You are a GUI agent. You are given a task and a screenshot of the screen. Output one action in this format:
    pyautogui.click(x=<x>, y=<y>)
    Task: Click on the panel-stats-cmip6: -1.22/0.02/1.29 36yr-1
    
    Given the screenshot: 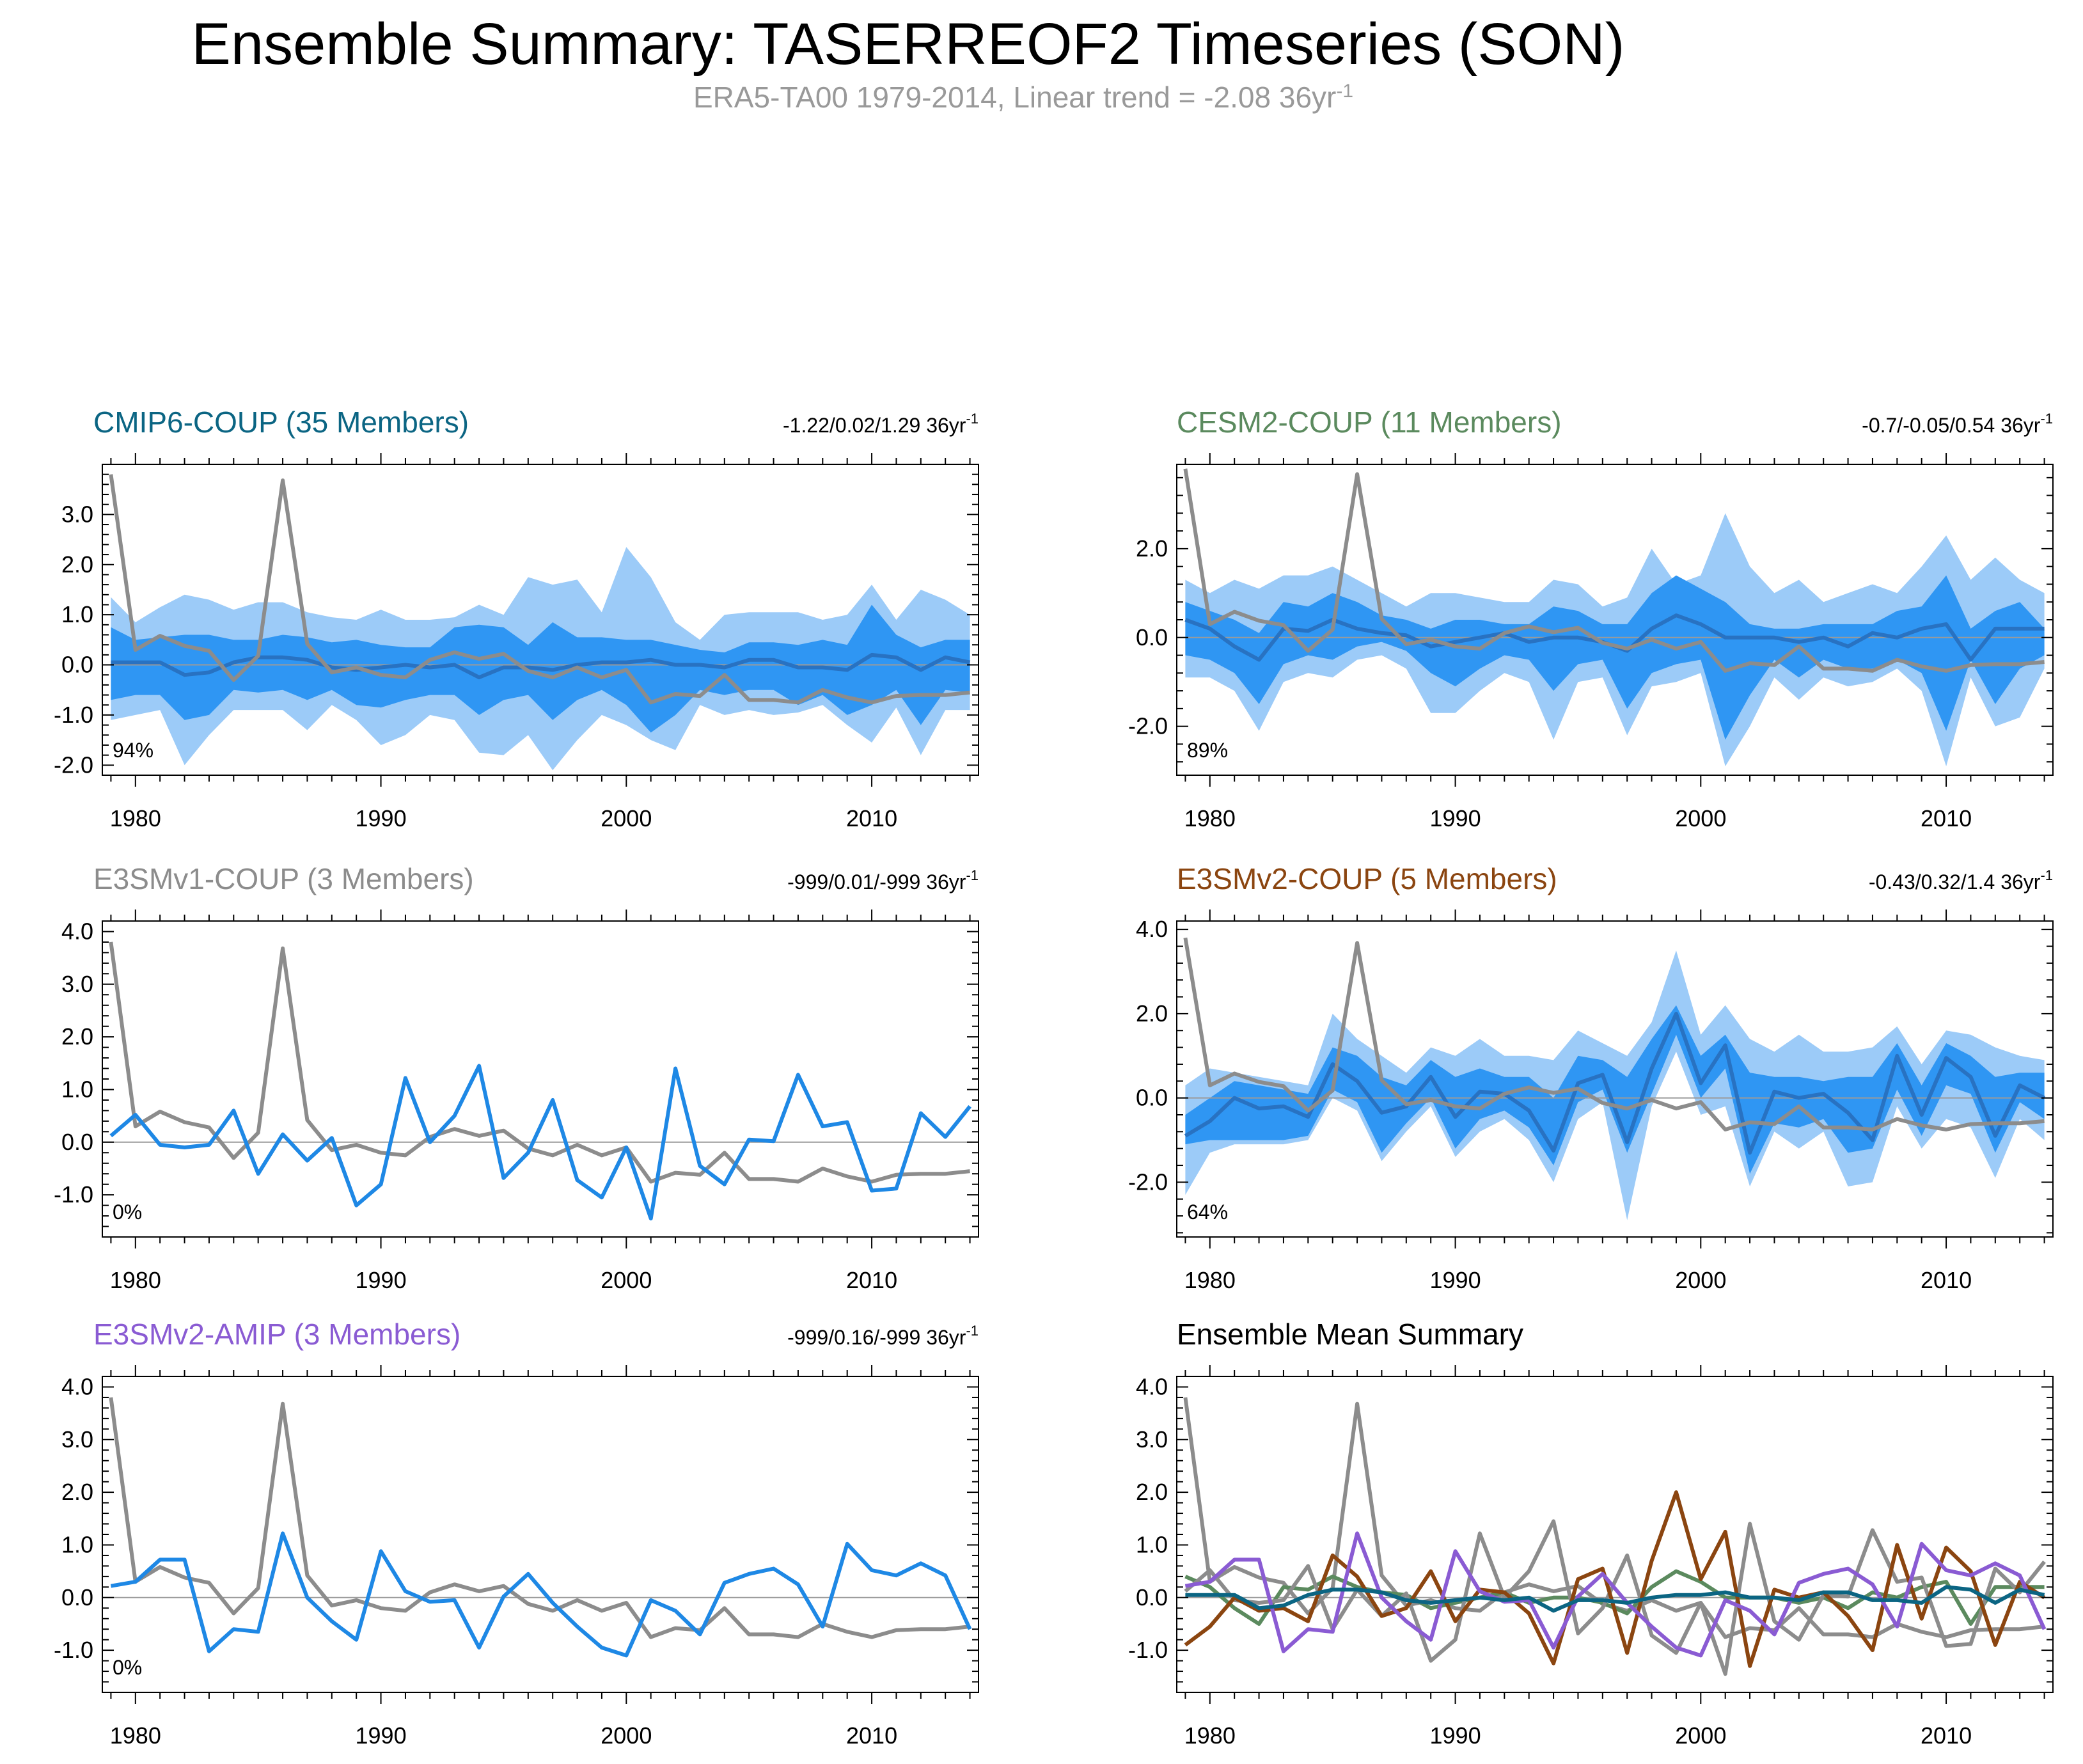 What is the action you would take?
    pyautogui.click(x=881, y=424)
    